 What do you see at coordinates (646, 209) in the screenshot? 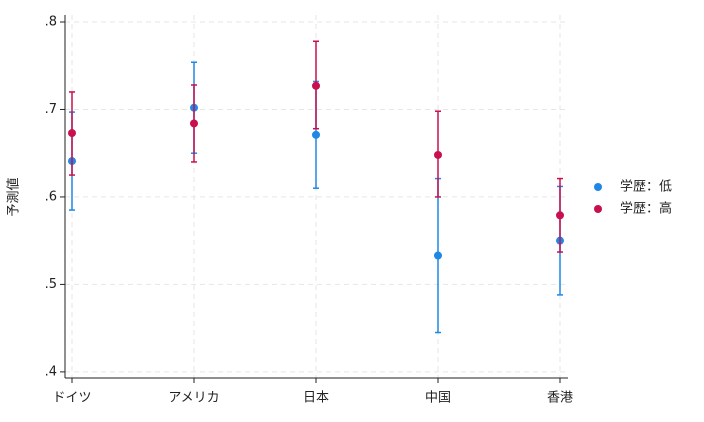
I see `legend-label: 学歴：高` at bounding box center [646, 209].